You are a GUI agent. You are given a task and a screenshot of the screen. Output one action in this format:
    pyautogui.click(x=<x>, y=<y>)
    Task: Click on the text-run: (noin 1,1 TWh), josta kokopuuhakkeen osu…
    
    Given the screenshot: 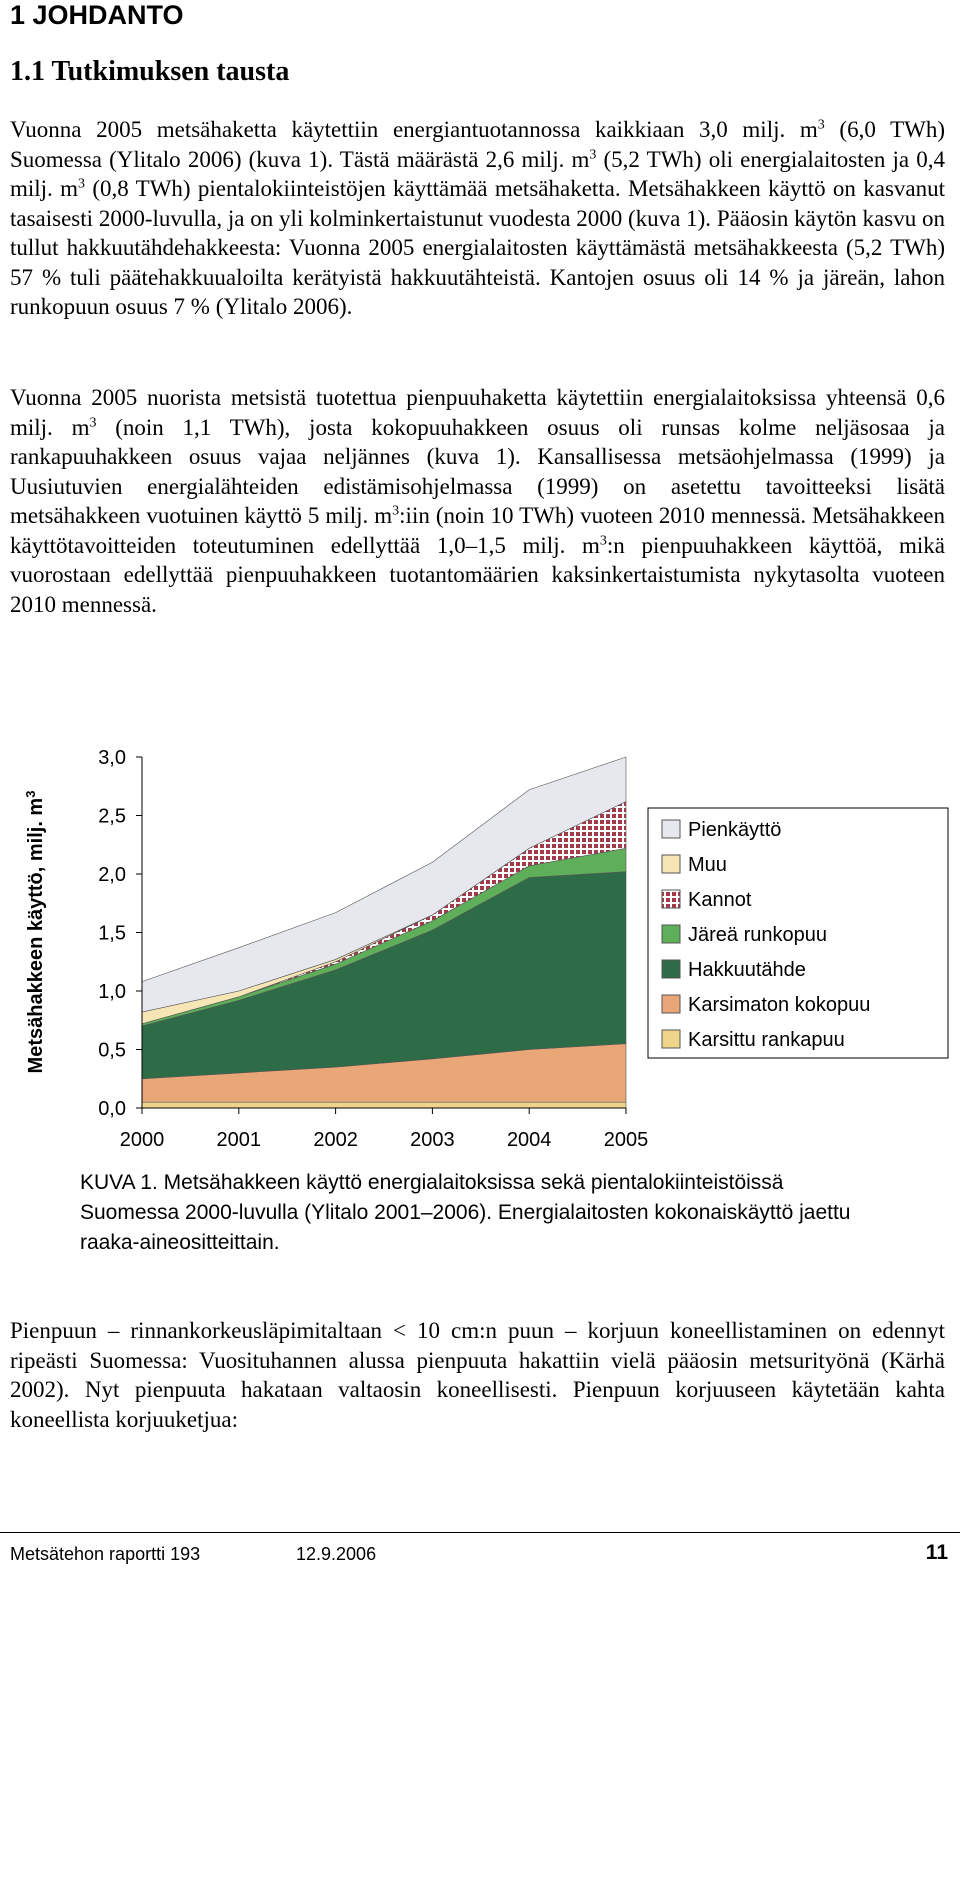 What is the action you would take?
    pyautogui.click(x=478, y=471)
    